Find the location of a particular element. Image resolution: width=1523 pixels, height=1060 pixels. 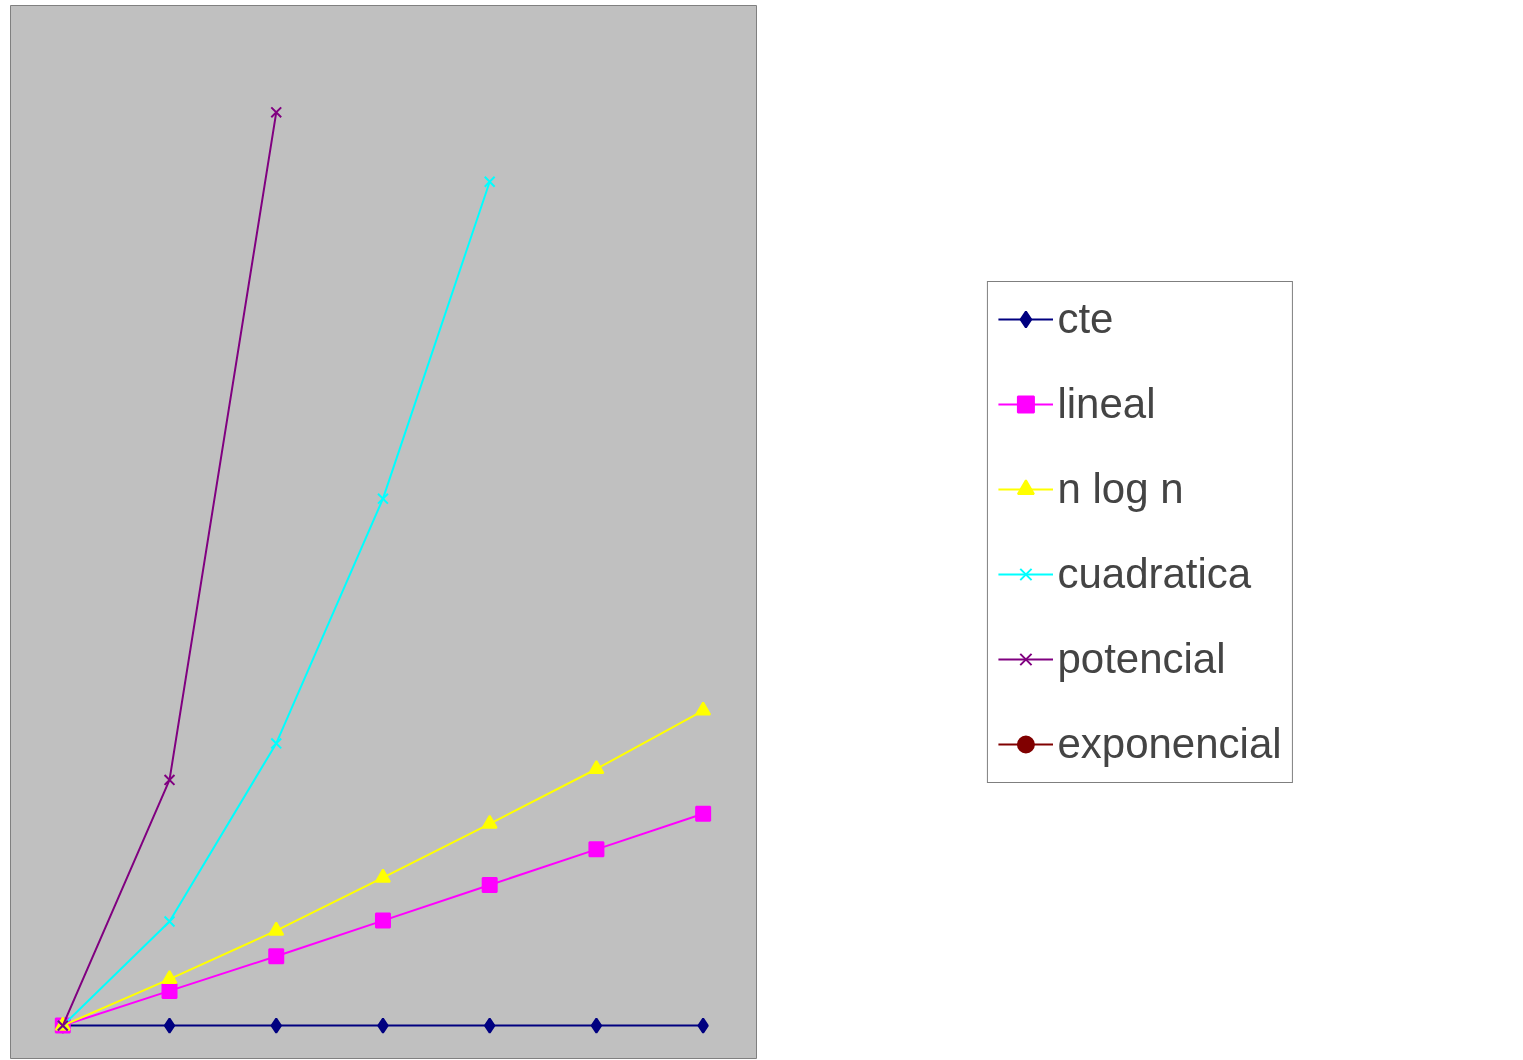

legend-label: n log n is located at coordinates (1120, 489).